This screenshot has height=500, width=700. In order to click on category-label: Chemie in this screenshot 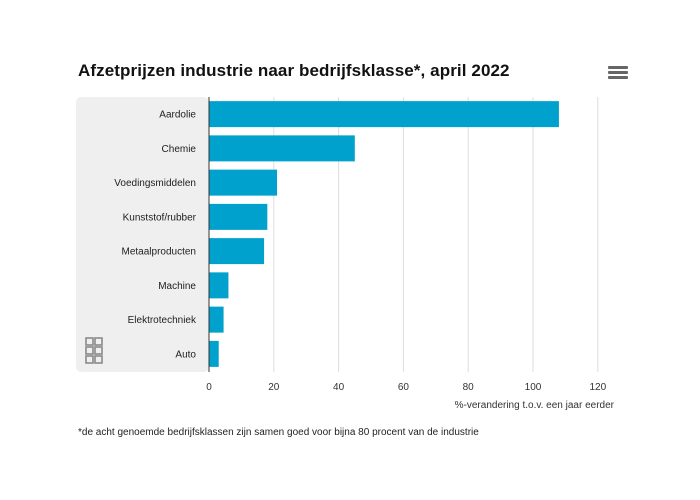, I will do `click(179, 149)`.